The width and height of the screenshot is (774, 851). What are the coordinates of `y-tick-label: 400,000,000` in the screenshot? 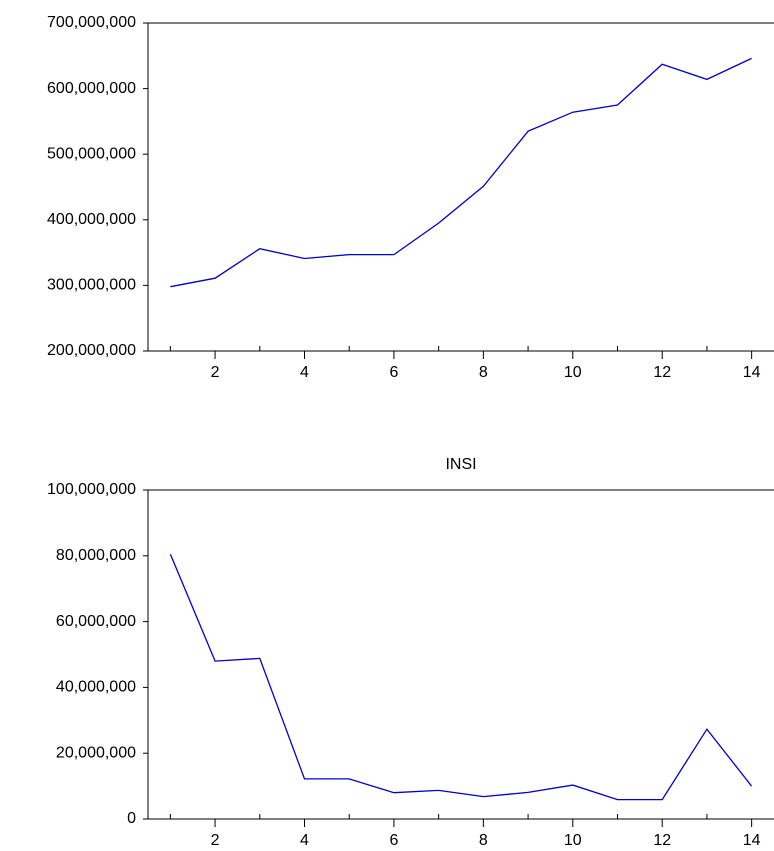 It's located at (91, 219).